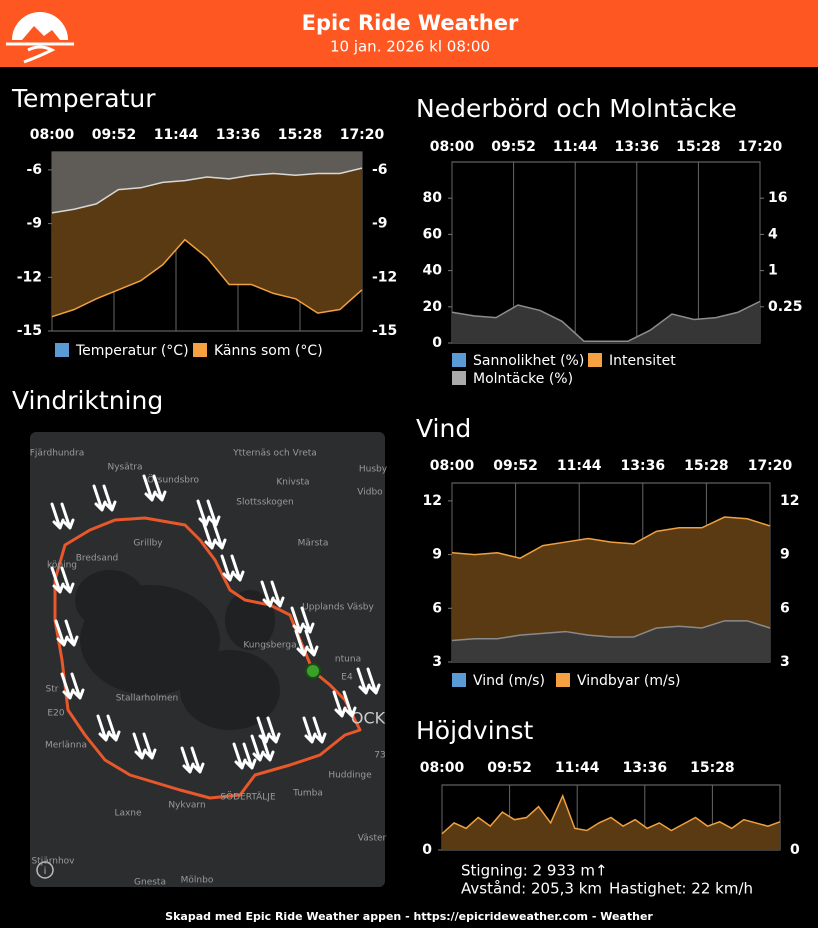 The width and height of the screenshot is (818, 928). I want to click on map-label: Merlänna, so click(66, 746).